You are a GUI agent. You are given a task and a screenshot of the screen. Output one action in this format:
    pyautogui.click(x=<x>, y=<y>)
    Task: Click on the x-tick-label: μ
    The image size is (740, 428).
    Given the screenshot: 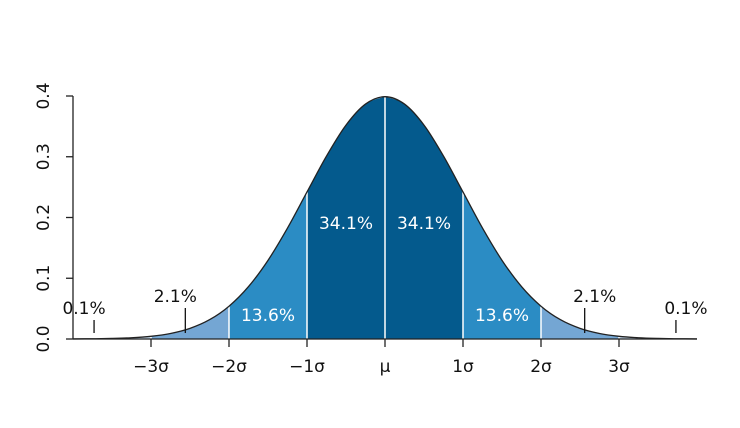 What is the action you would take?
    pyautogui.click(x=385, y=367)
    